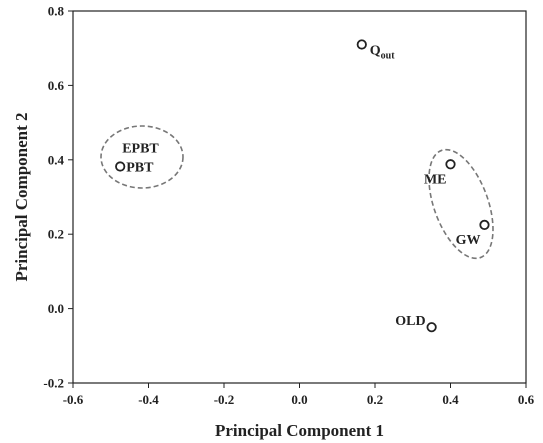 This screenshot has height=443, width=543. Describe the element at coordinates (410, 321) in the screenshot. I see `point-label: OLD` at that location.